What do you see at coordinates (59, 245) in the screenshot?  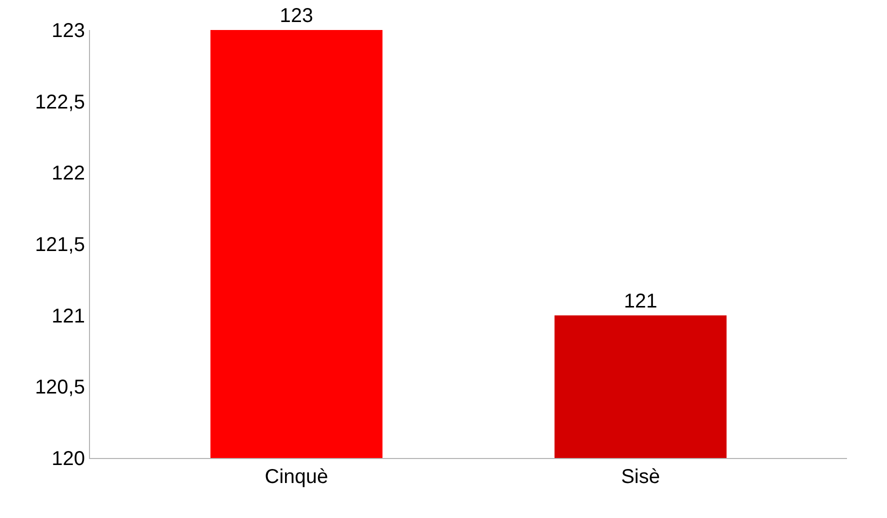 I see `y-tick-label: 121,5` at bounding box center [59, 245].